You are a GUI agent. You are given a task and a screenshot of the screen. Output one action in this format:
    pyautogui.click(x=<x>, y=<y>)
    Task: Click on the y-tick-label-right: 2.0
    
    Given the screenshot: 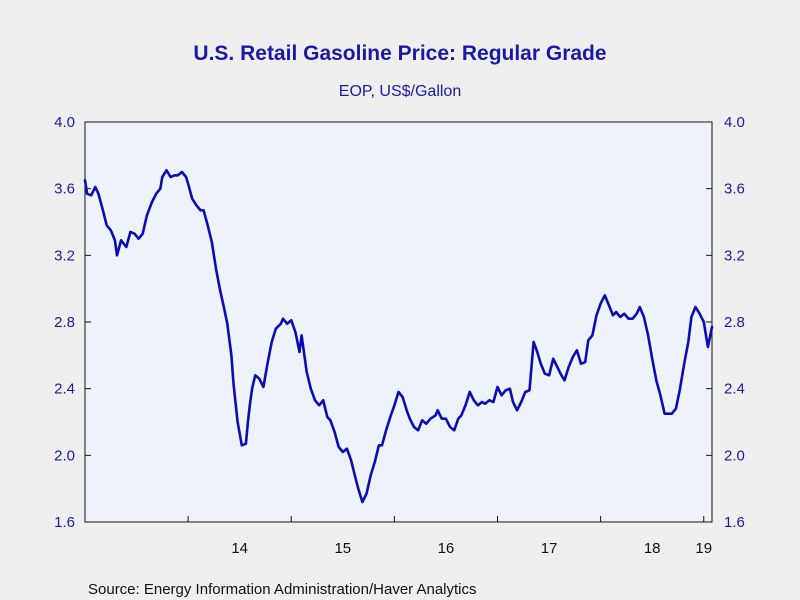 What is the action you would take?
    pyautogui.click(x=734, y=455)
    